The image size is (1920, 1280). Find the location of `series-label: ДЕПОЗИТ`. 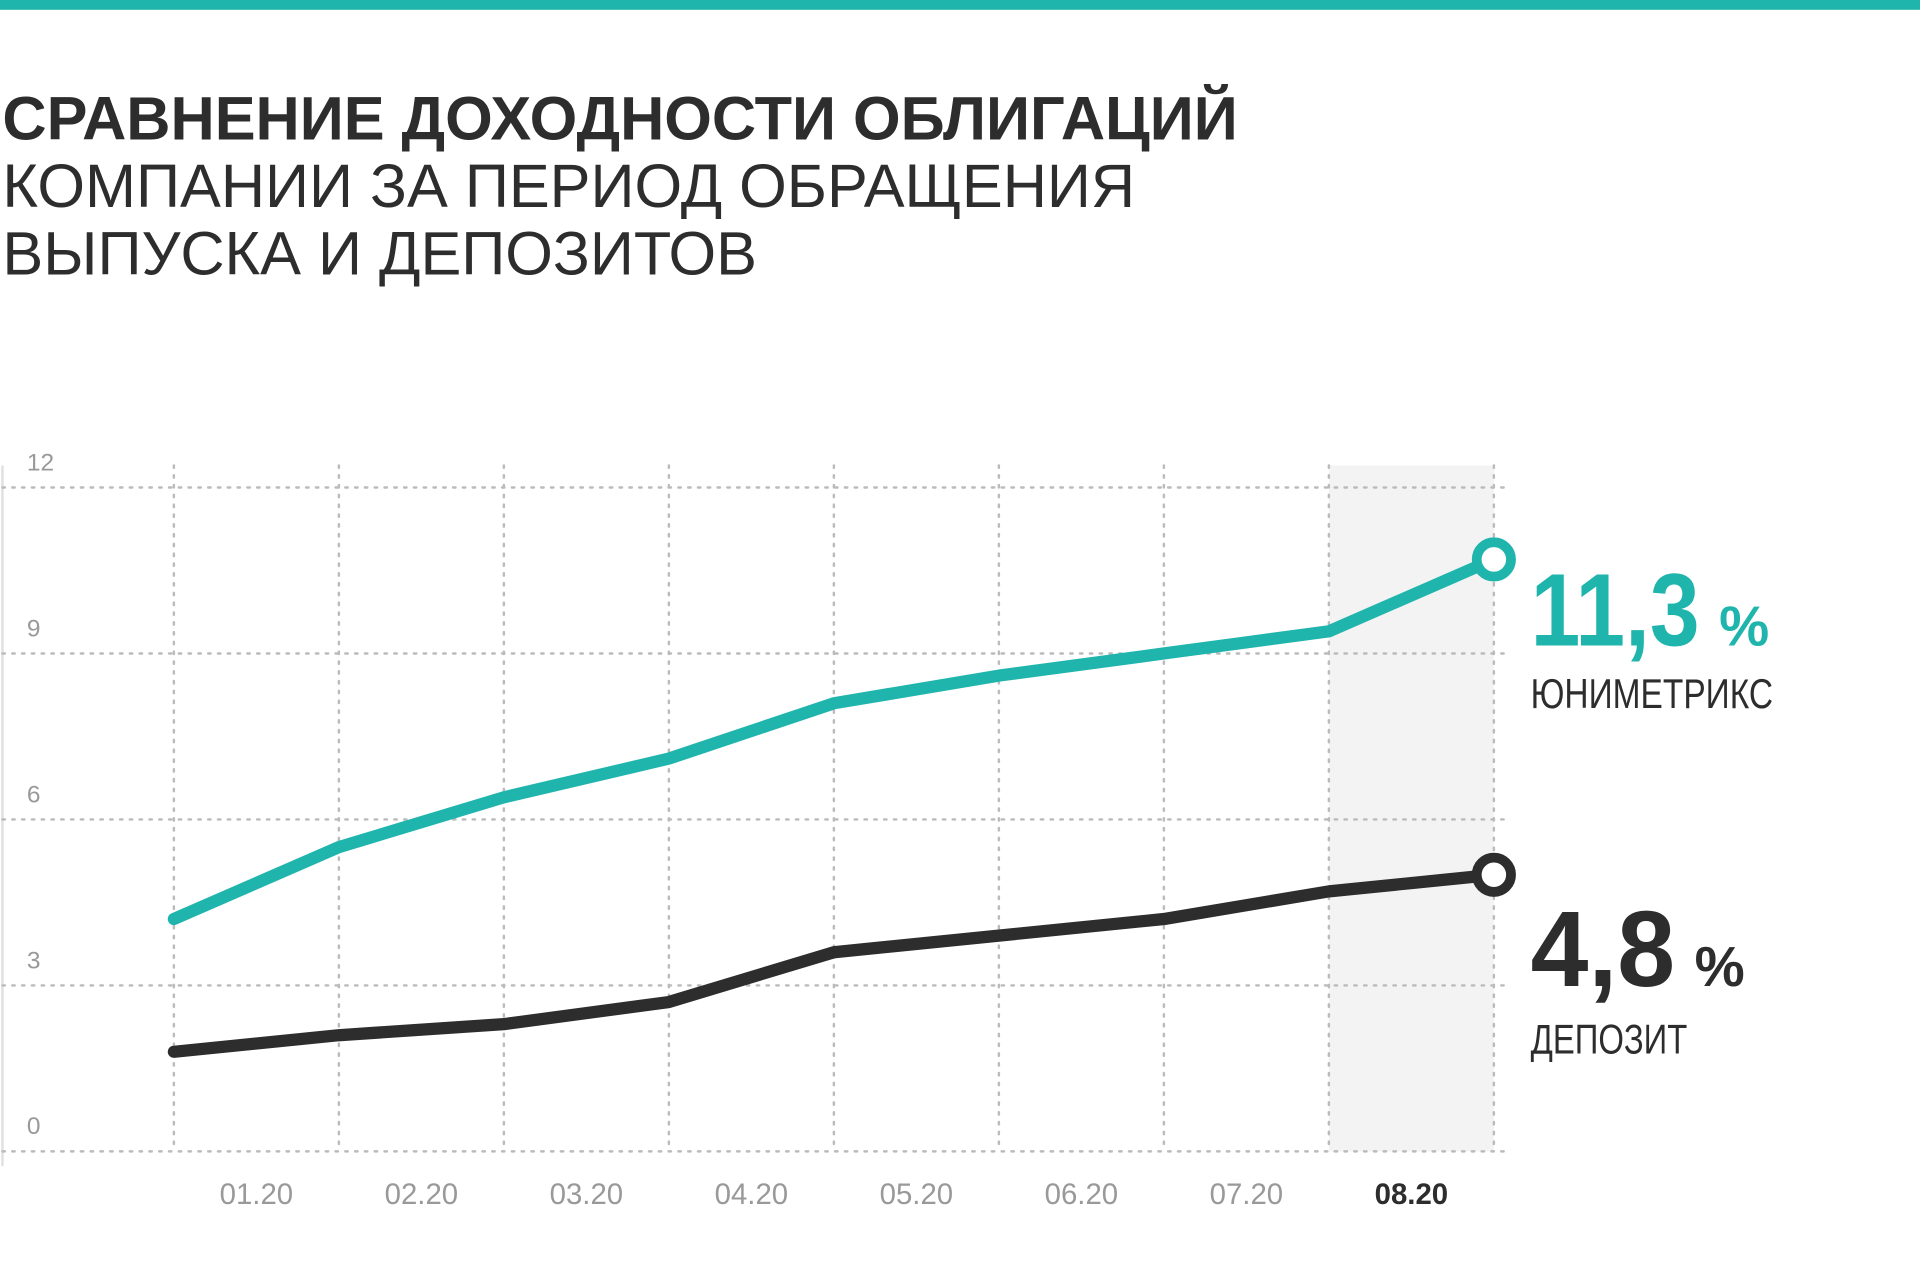

series-label: ДЕПОЗИТ is located at coordinates (1609, 1038).